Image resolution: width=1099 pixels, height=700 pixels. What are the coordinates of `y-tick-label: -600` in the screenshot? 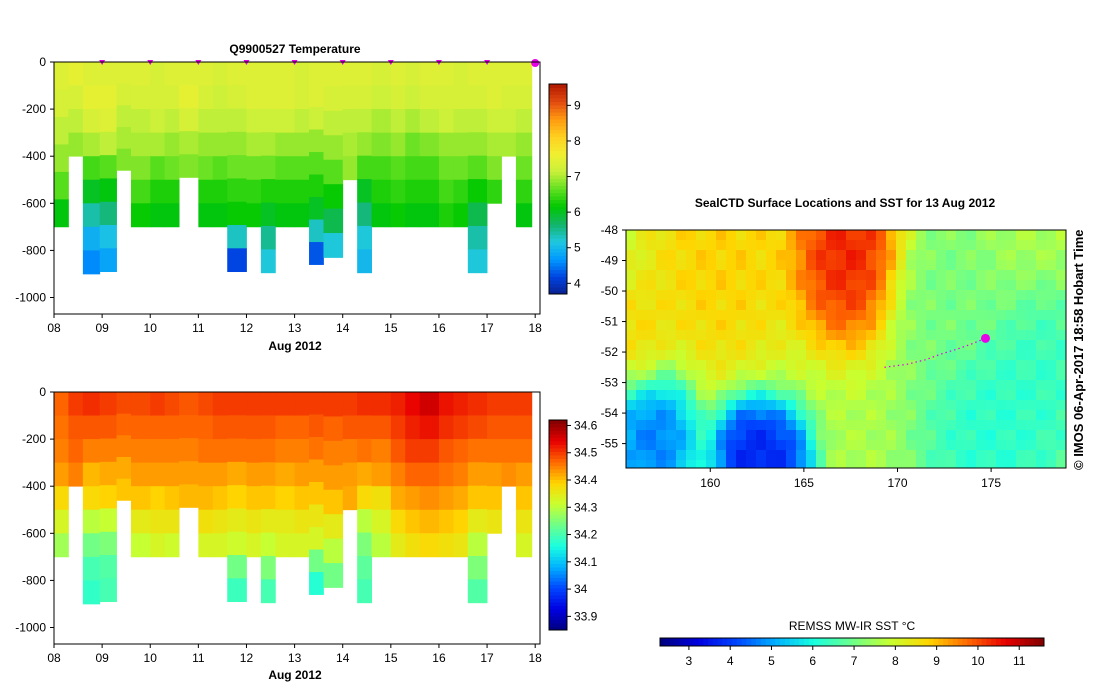 It's located at (34, 533).